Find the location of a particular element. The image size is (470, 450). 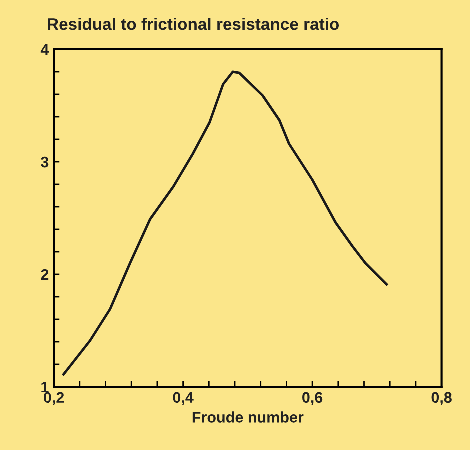

x-tick-label: 0,8 is located at coordinates (442, 399).